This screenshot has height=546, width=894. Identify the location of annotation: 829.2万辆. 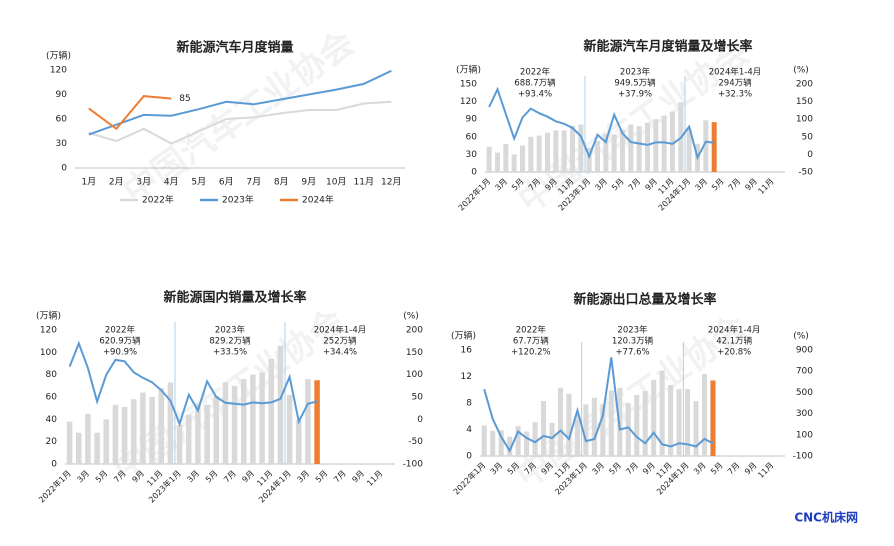
(230, 341).